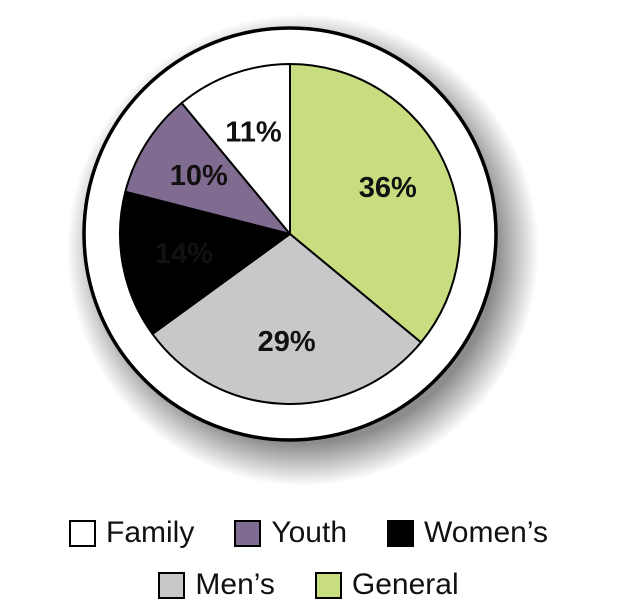 The image size is (617, 610). What do you see at coordinates (405, 584) in the screenshot?
I see `legend-label-general: General` at bounding box center [405, 584].